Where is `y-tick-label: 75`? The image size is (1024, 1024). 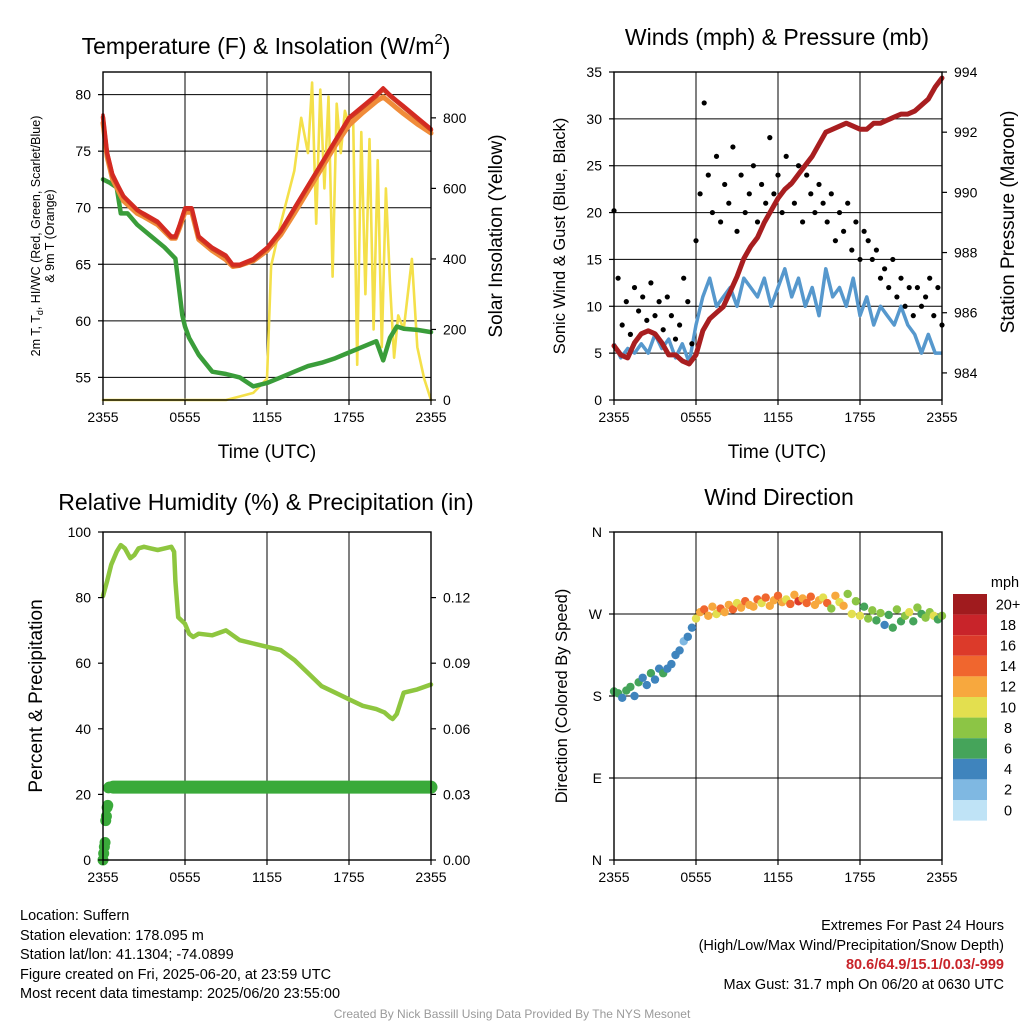
y-tick-label: 75 is located at coordinates (83, 151).